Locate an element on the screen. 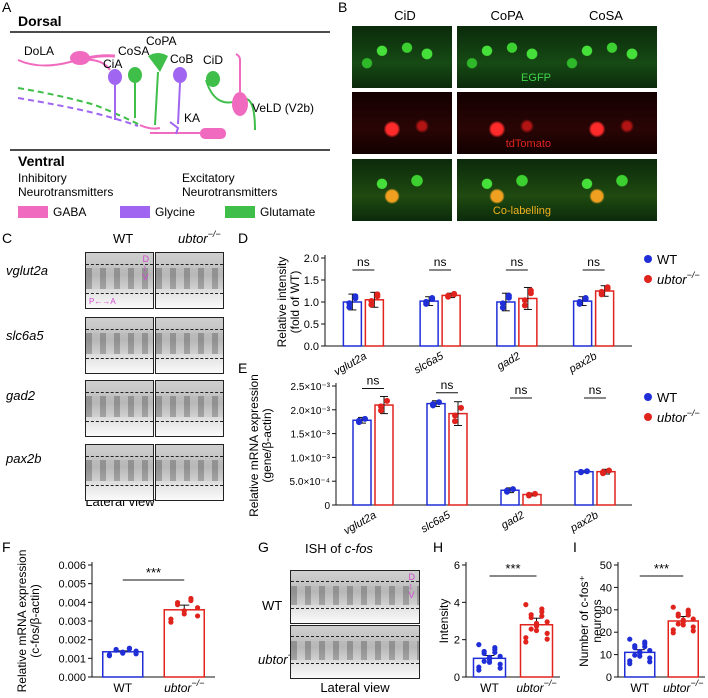  chartD-xtick-label: pax2b is located at coordinates (582, 363).